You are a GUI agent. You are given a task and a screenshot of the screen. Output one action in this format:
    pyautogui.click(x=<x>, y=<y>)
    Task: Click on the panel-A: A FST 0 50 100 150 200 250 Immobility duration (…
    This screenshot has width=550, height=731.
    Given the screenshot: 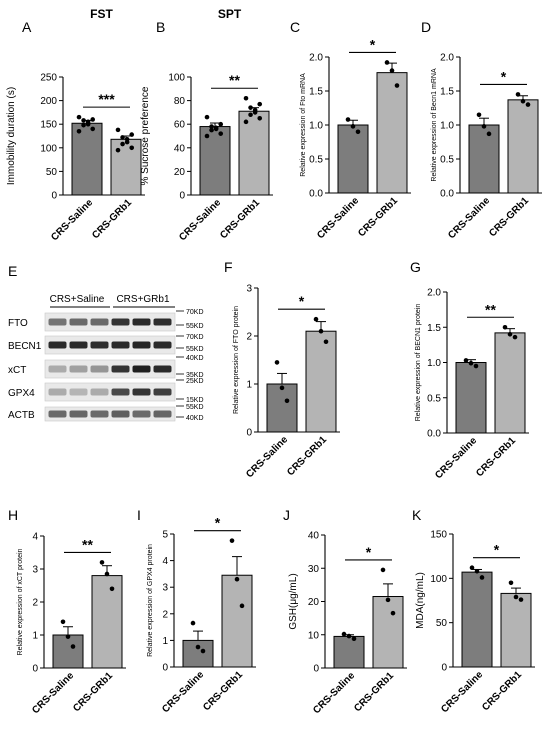 What is the action you would take?
    pyautogui.click(x=75, y=125)
    